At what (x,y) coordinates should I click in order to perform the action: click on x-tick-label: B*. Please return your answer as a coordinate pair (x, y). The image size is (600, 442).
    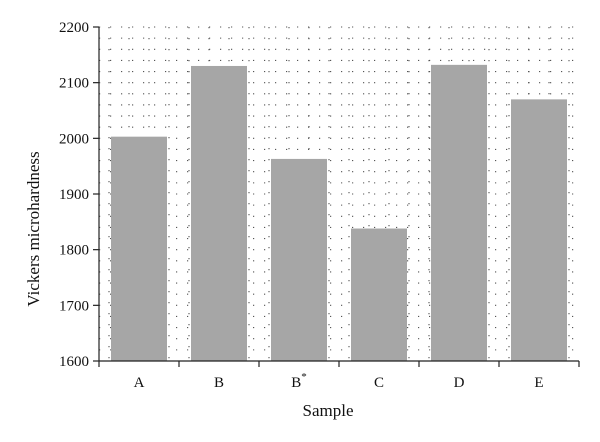
    Looking at the image, I should click on (299, 381).